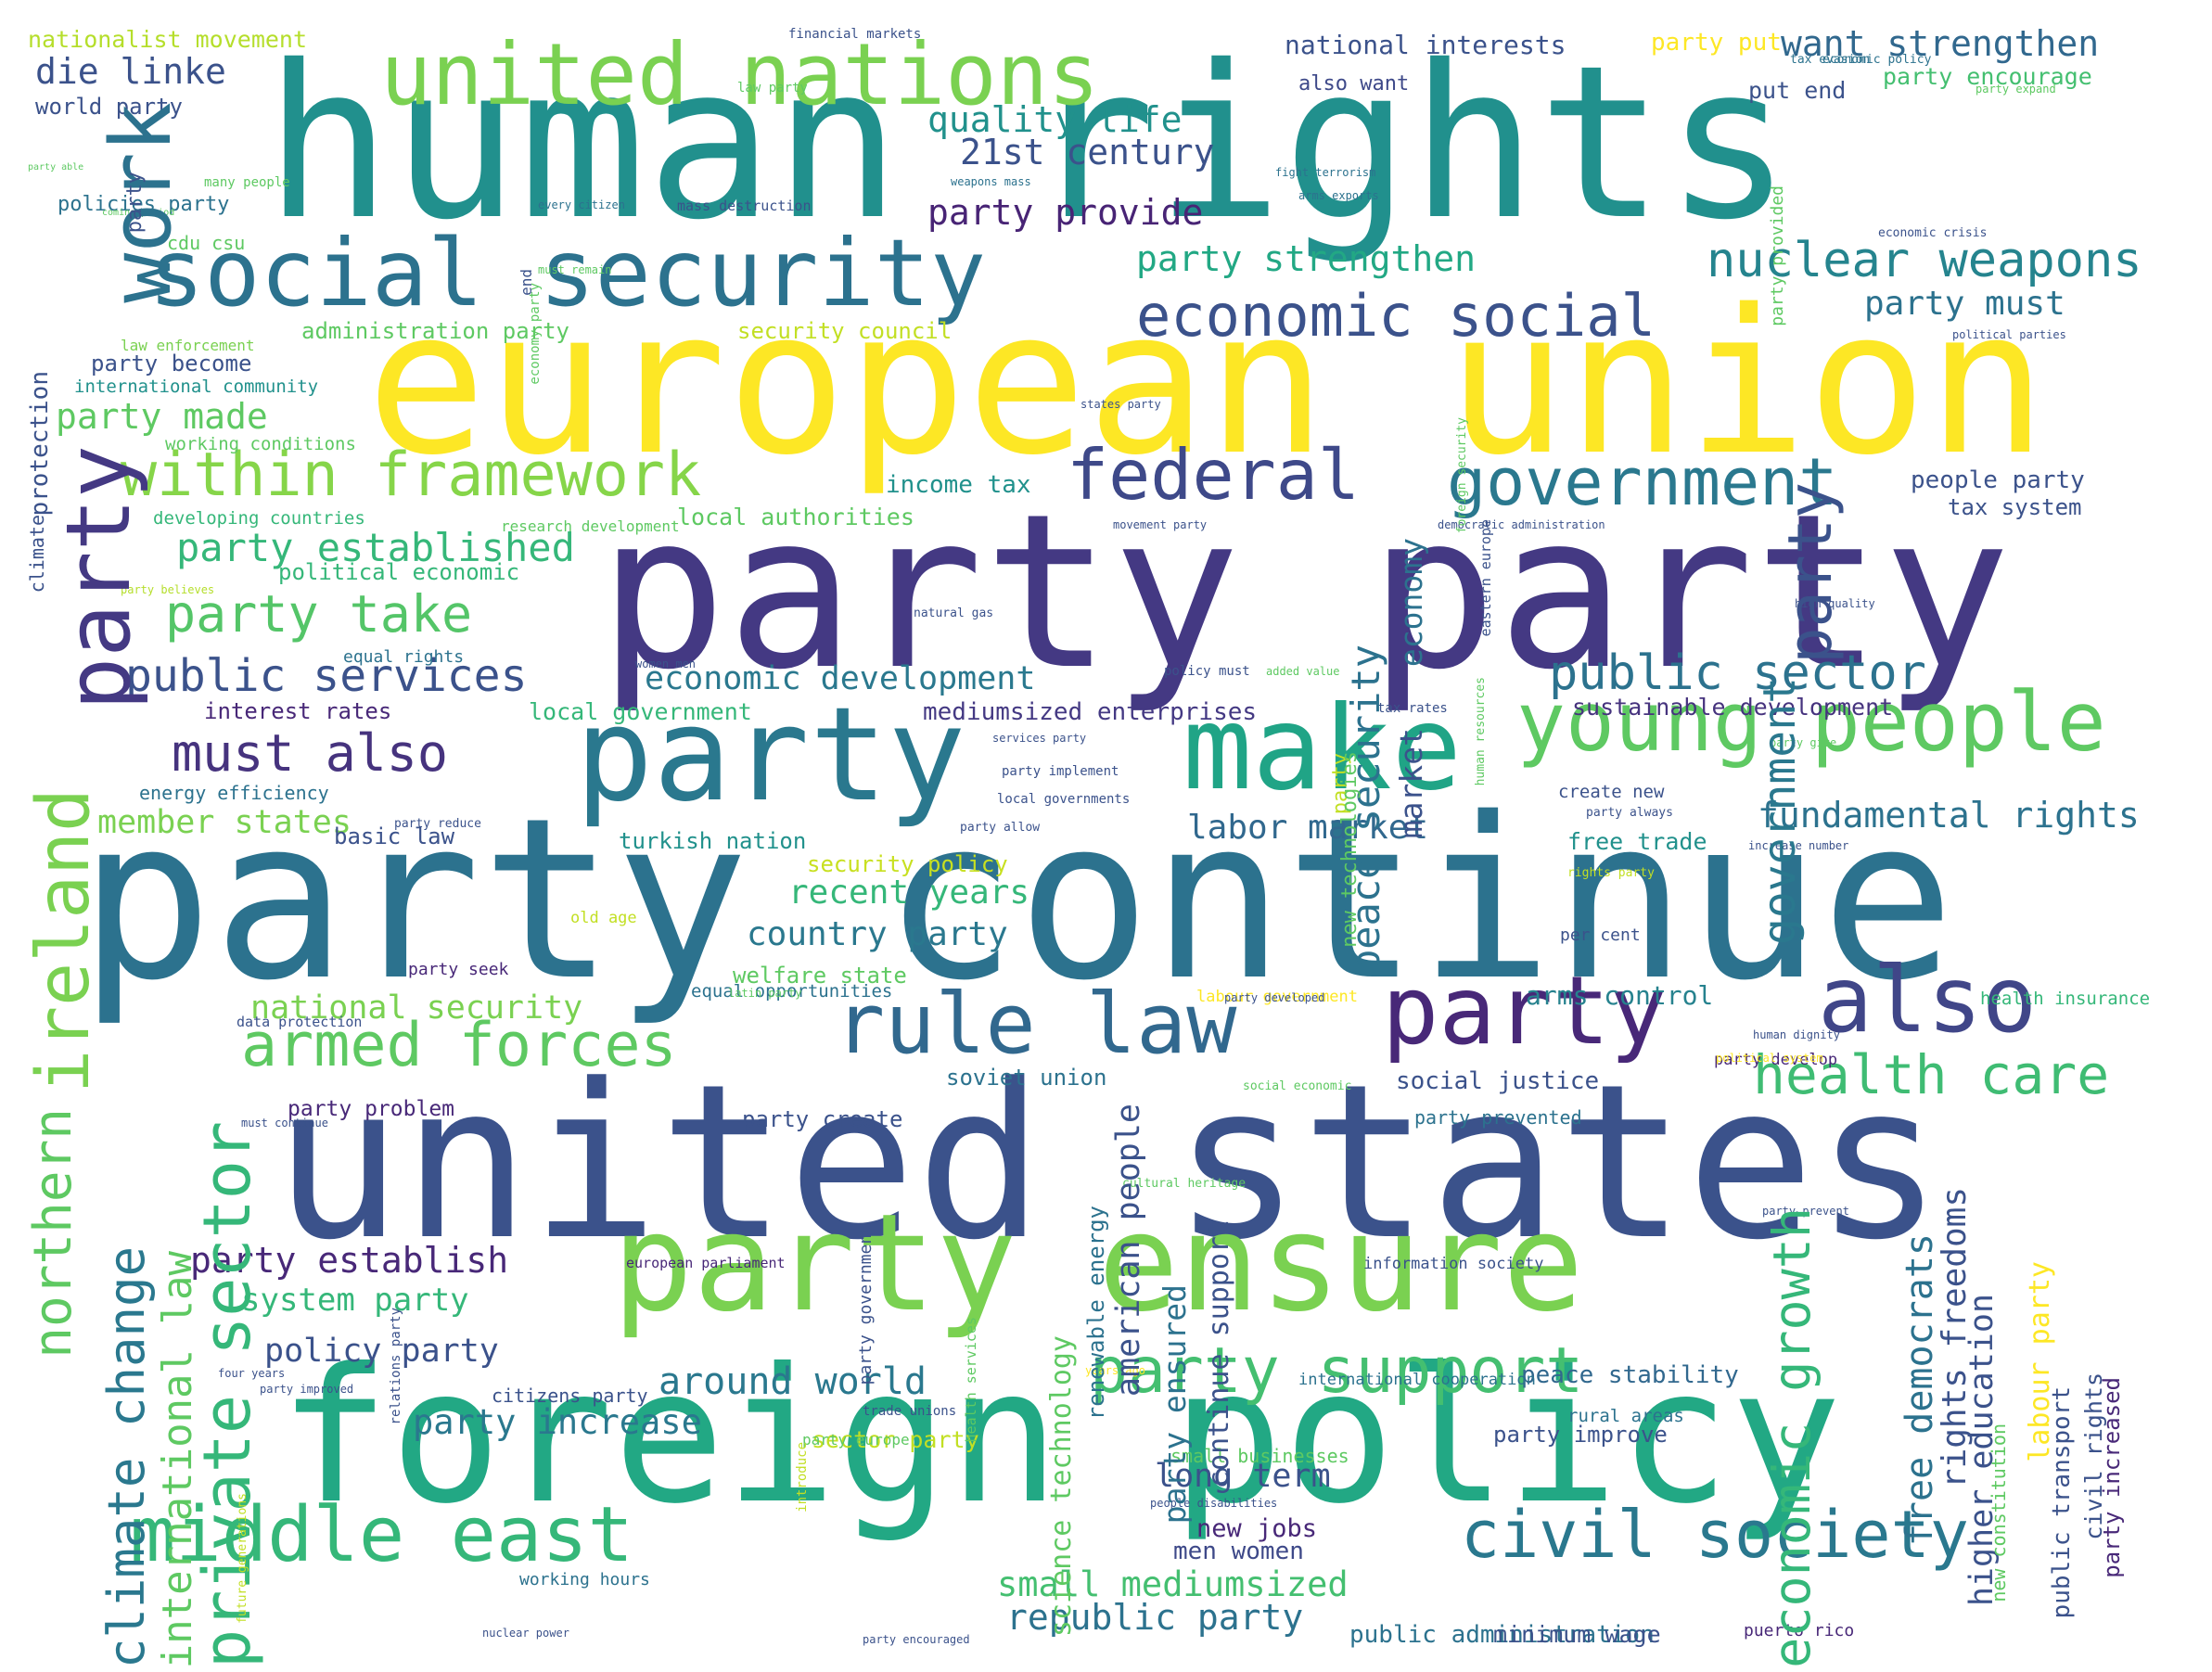 Image resolution: width=2212 pixels, height=1672 pixels. Describe the element at coordinates (1577, 1634) in the screenshot. I see `cloud-word: minimum wage` at that location.